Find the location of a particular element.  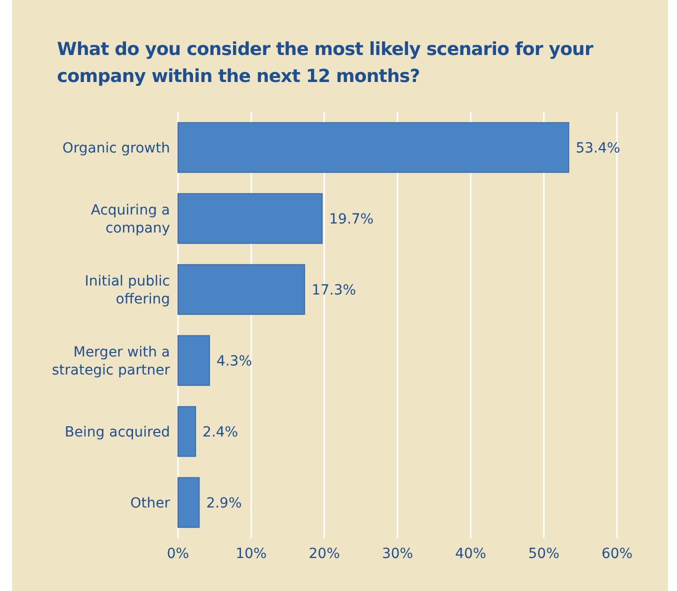

y-tick-label: Being acquired is located at coordinates (117, 432).